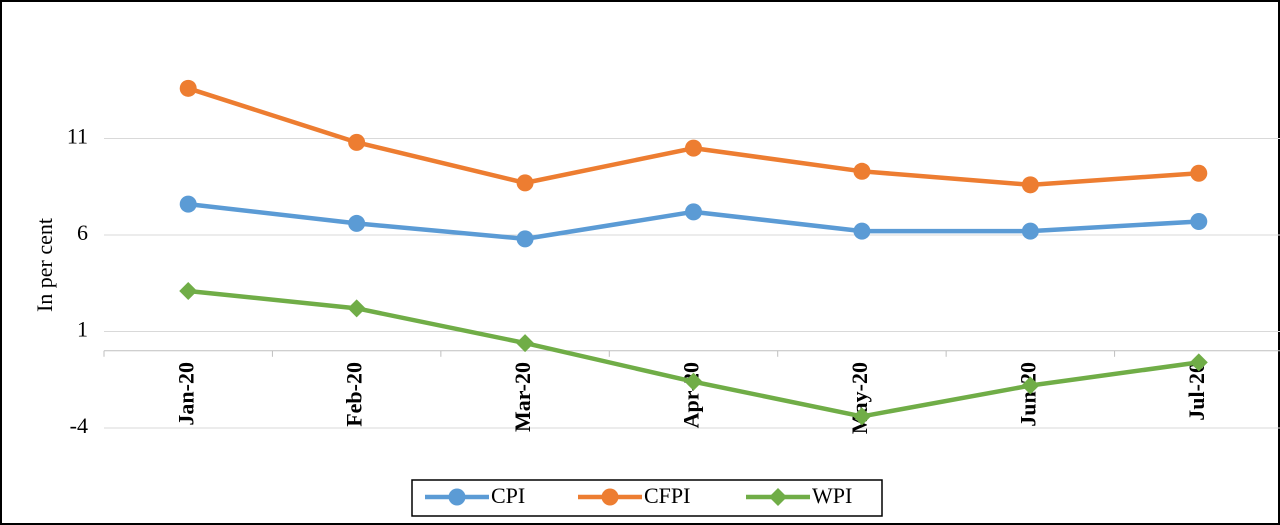 Image resolution: width=1280 pixels, height=525 pixels. I want to click on y-tick-label: 1, so click(82, 329).